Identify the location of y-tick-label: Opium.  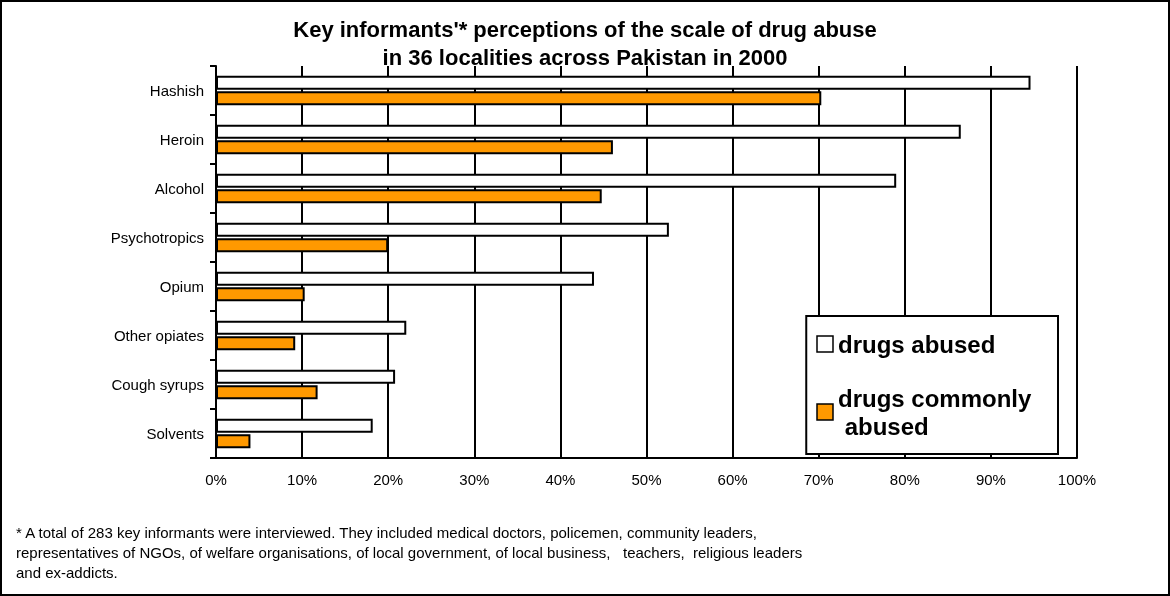
(181, 286).